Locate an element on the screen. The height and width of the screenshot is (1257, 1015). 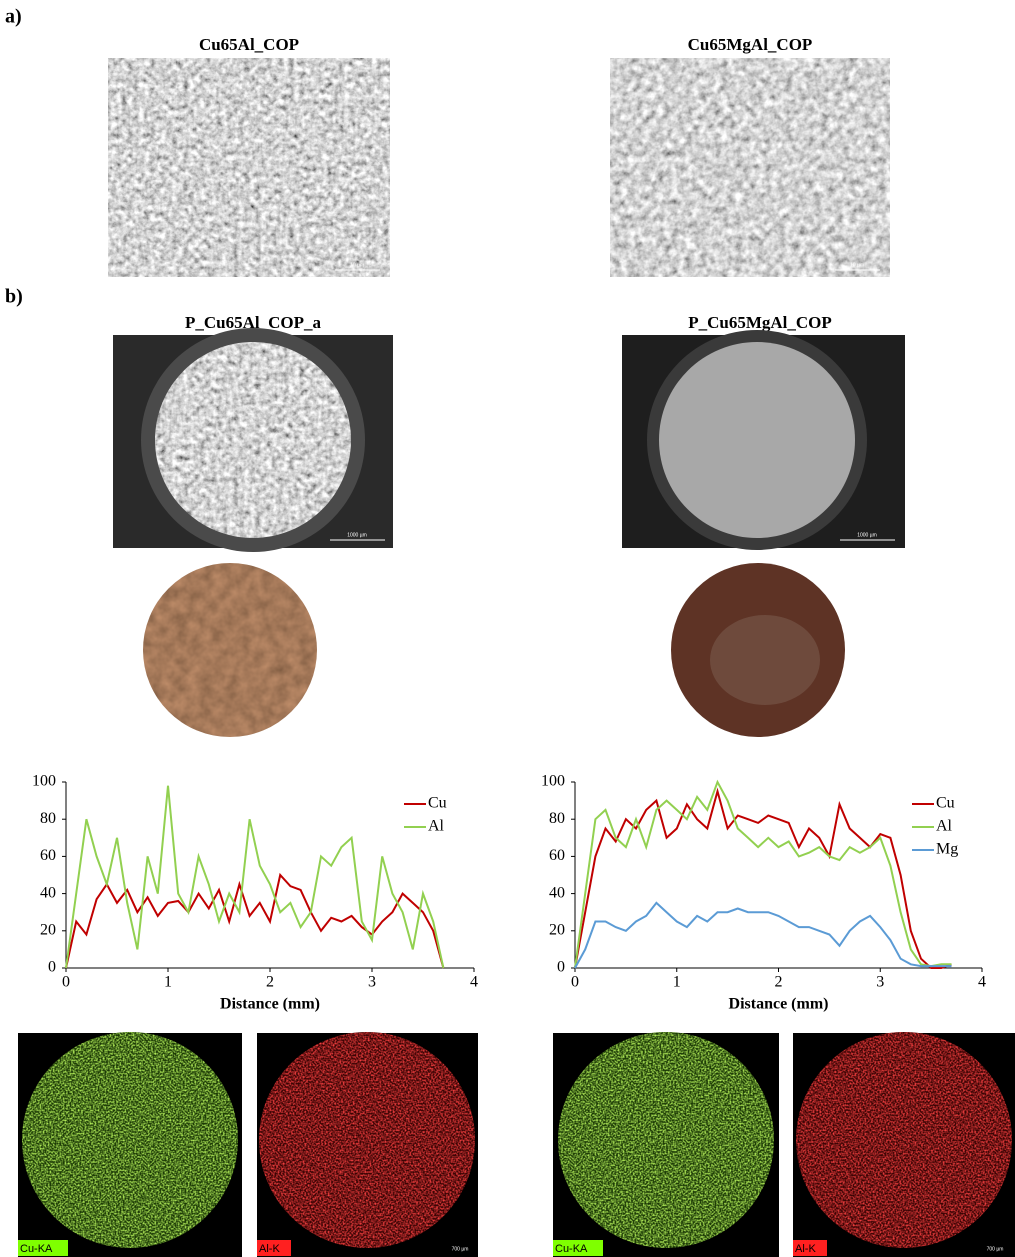
legend-label: Mg is located at coordinates (947, 849).